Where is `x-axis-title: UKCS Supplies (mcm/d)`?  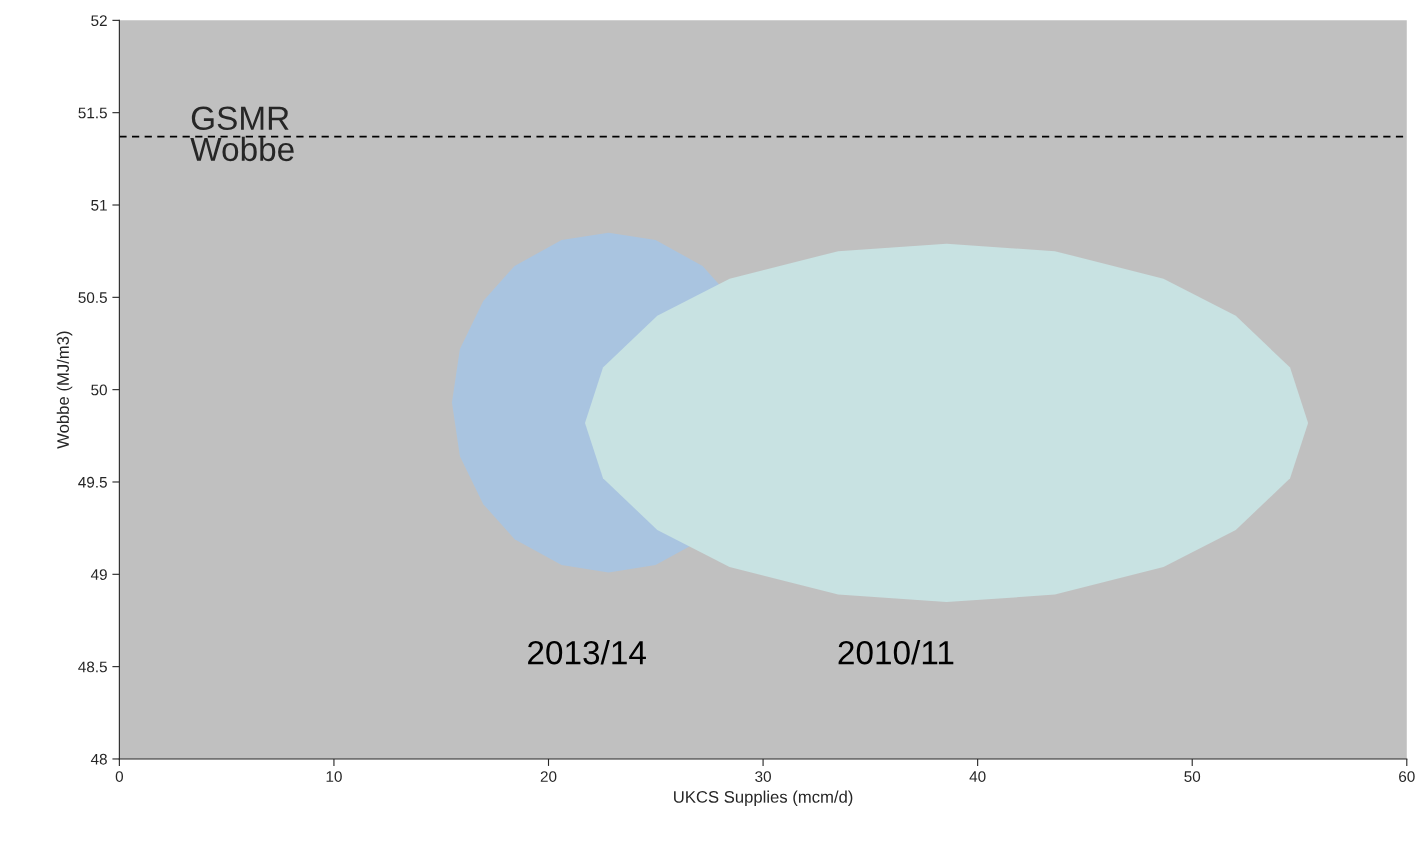 x-axis-title: UKCS Supplies (mcm/d) is located at coordinates (763, 798).